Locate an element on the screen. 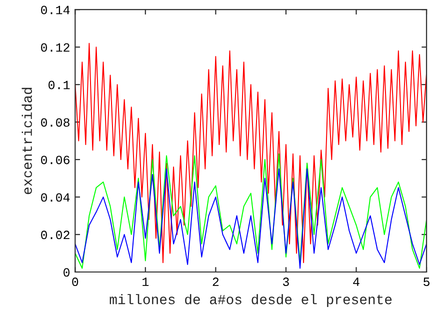 The height and width of the screenshot is (320, 442). x-tick-label: 5 is located at coordinates (427, 282).